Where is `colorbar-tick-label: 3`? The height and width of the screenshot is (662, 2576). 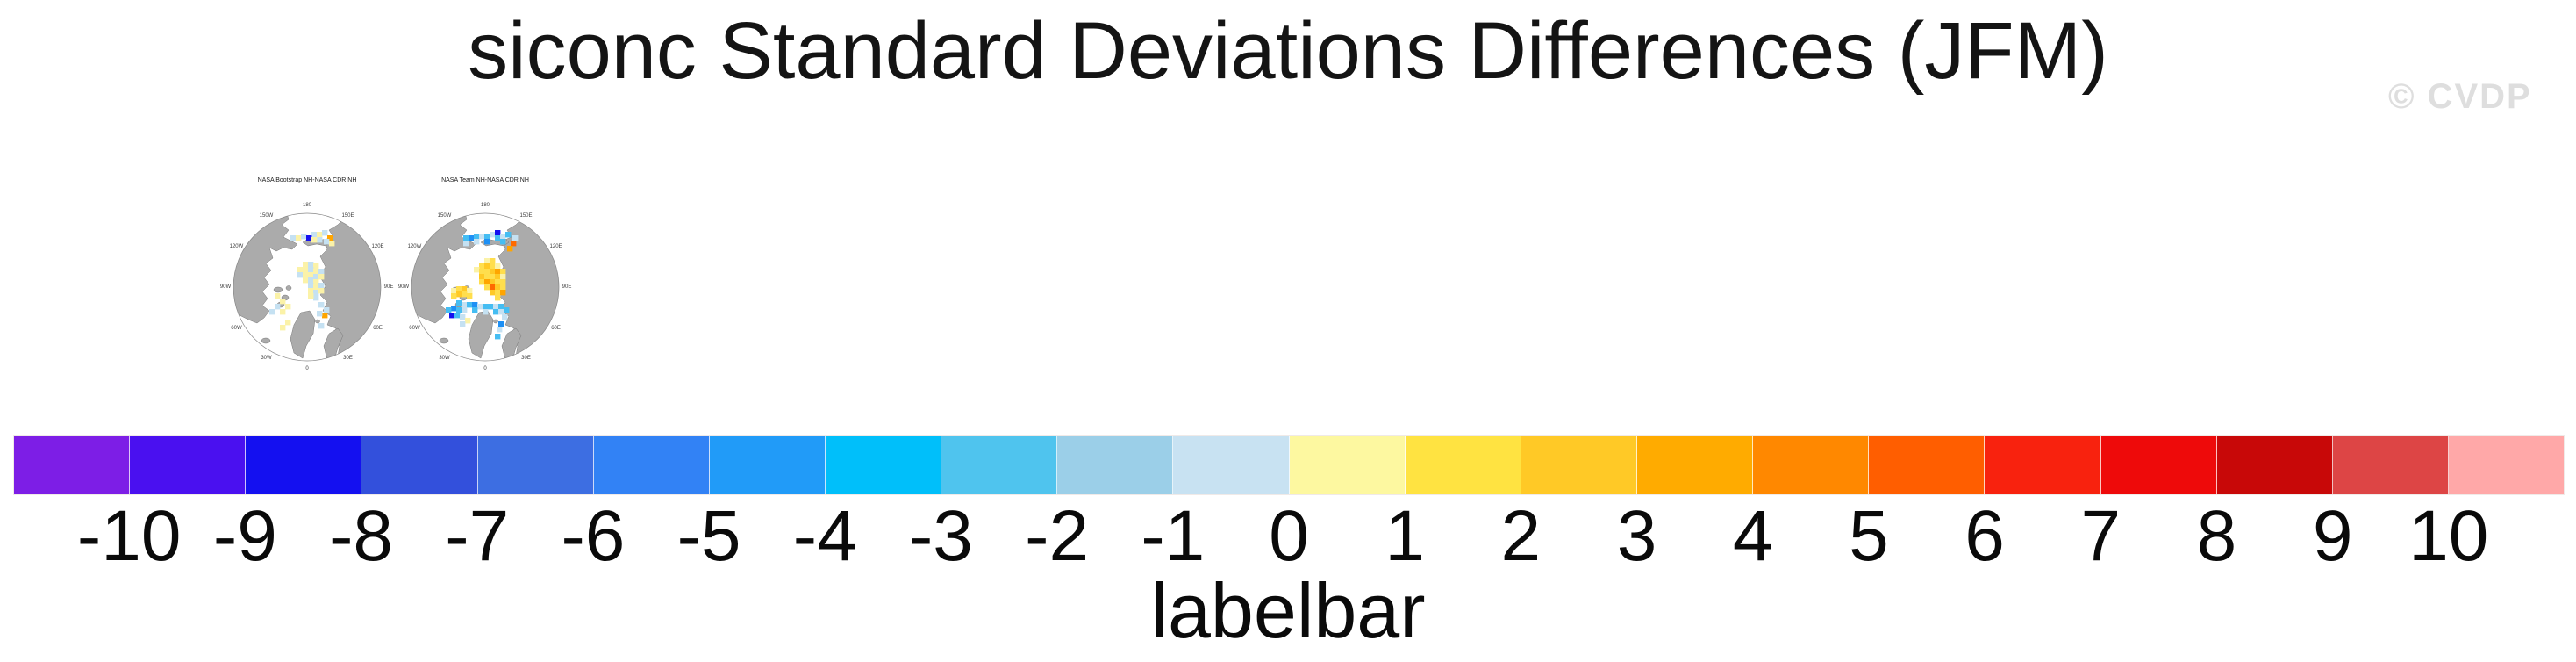 colorbar-tick-label: 3 is located at coordinates (1636, 536).